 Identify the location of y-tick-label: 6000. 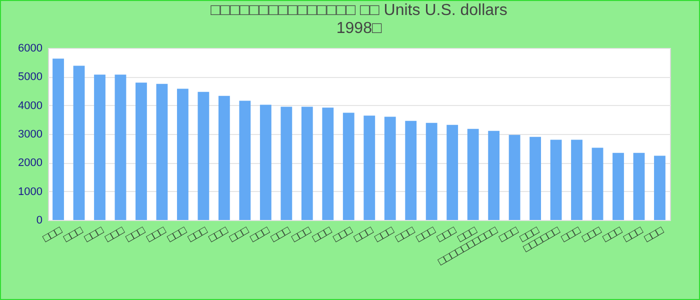
(30, 48).